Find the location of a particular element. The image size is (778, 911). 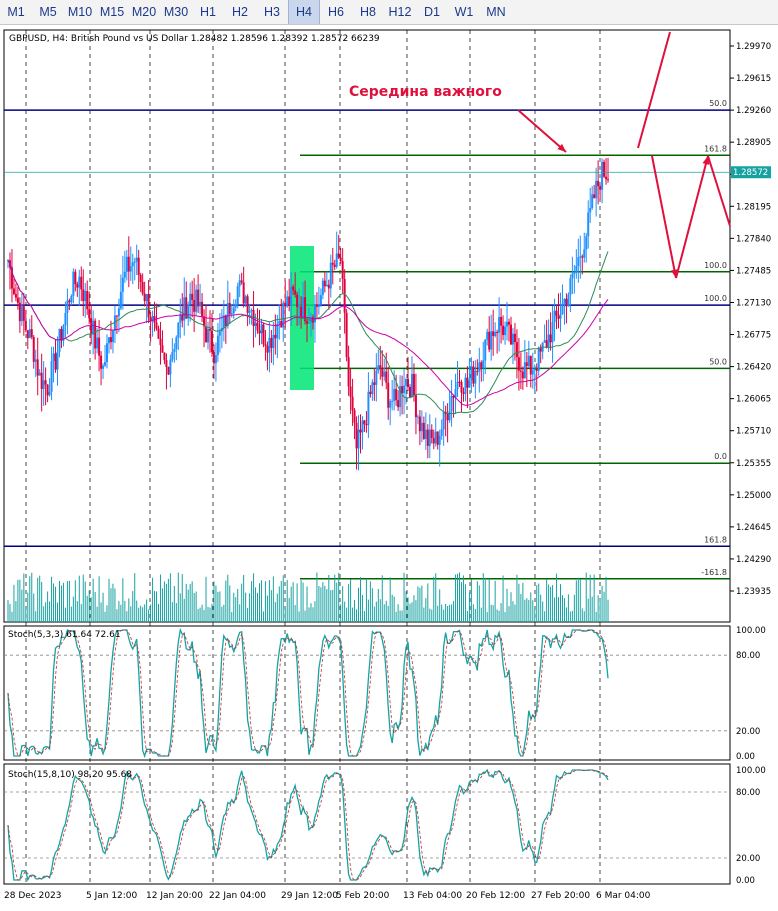

stoch-level-label: 0.00 is located at coordinates (745, 881).